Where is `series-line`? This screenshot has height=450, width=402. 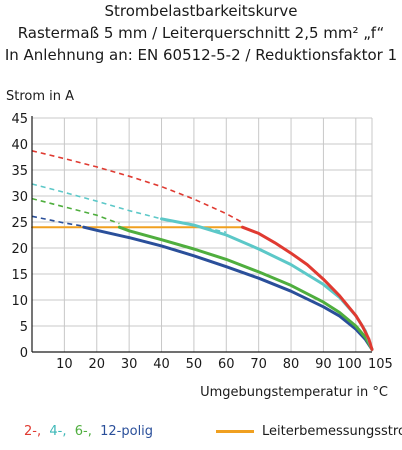 series-line is located at coordinates (307, 288).